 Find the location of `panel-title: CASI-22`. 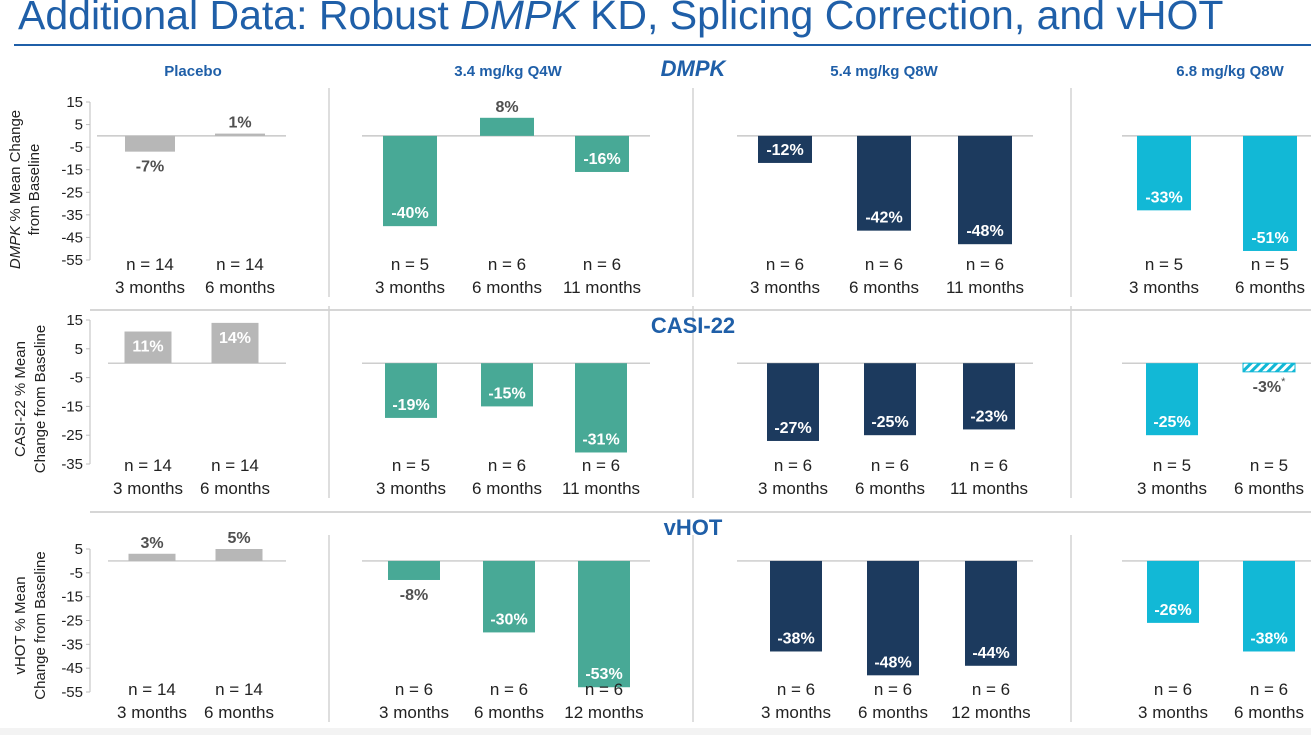

panel-title: CASI-22 is located at coordinates (693, 325).